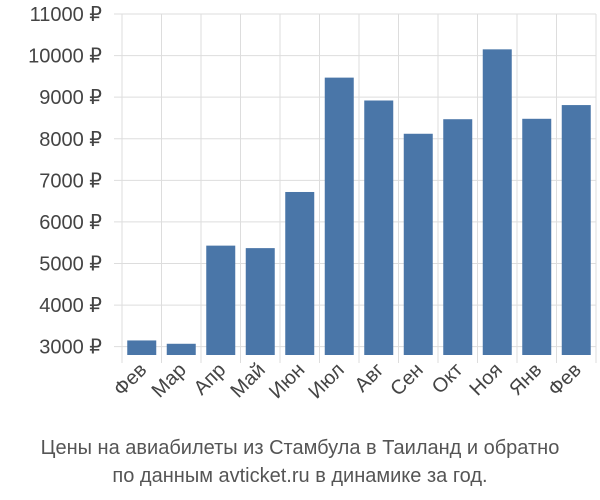 This screenshot has width=600, height=500. I want to click on y-tick-label: 3000 ₽, so click(70, 348).